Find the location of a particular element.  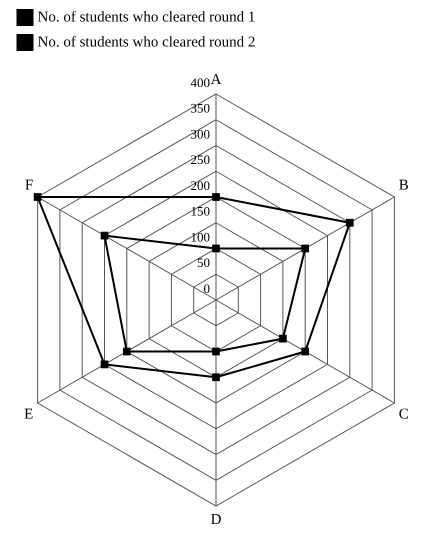

y-tick-label: 300 is located at coordinates (200, 134).